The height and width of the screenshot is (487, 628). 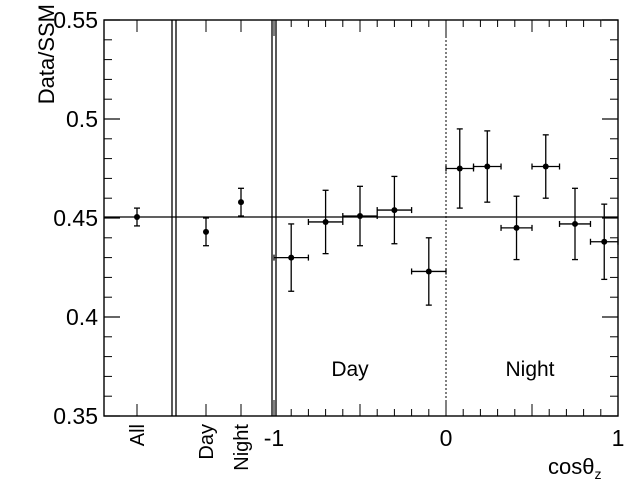 What do you see at coordinates (242, 447) in the screenshot?
I see `category-label: Night` at bounding box center [242, 447].